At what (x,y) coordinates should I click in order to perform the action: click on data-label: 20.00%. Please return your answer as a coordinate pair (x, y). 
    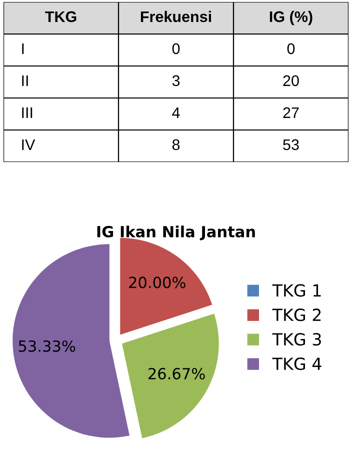
    Looking at the image, I should click on (157, 282).